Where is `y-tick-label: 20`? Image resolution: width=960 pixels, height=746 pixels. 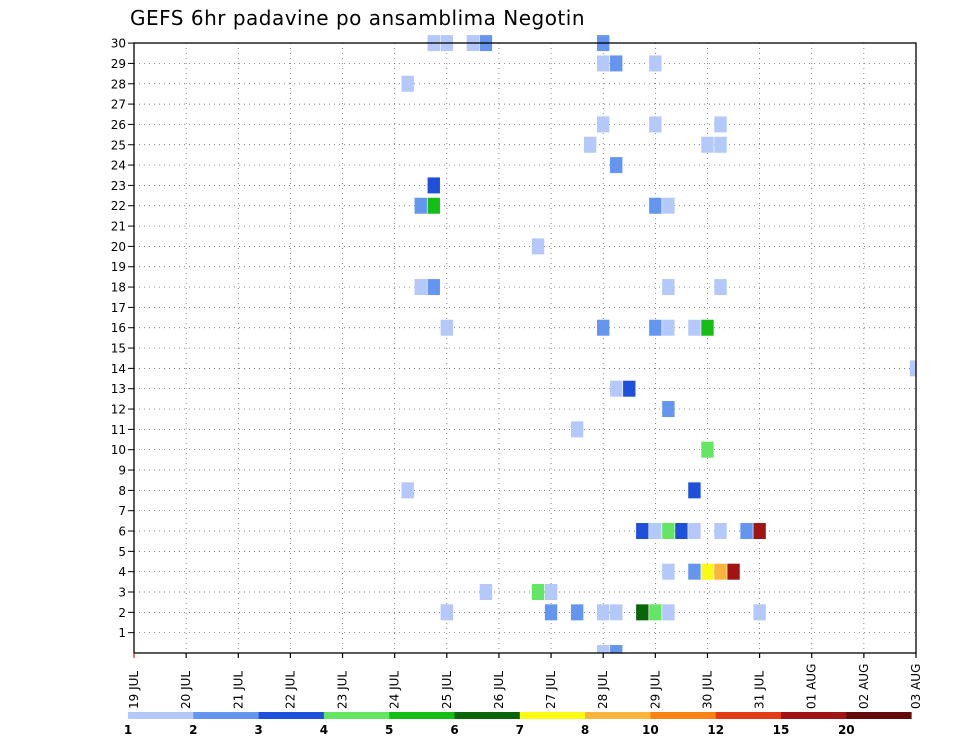
y-tick-label: 20 is located at coordinates (118, 247).